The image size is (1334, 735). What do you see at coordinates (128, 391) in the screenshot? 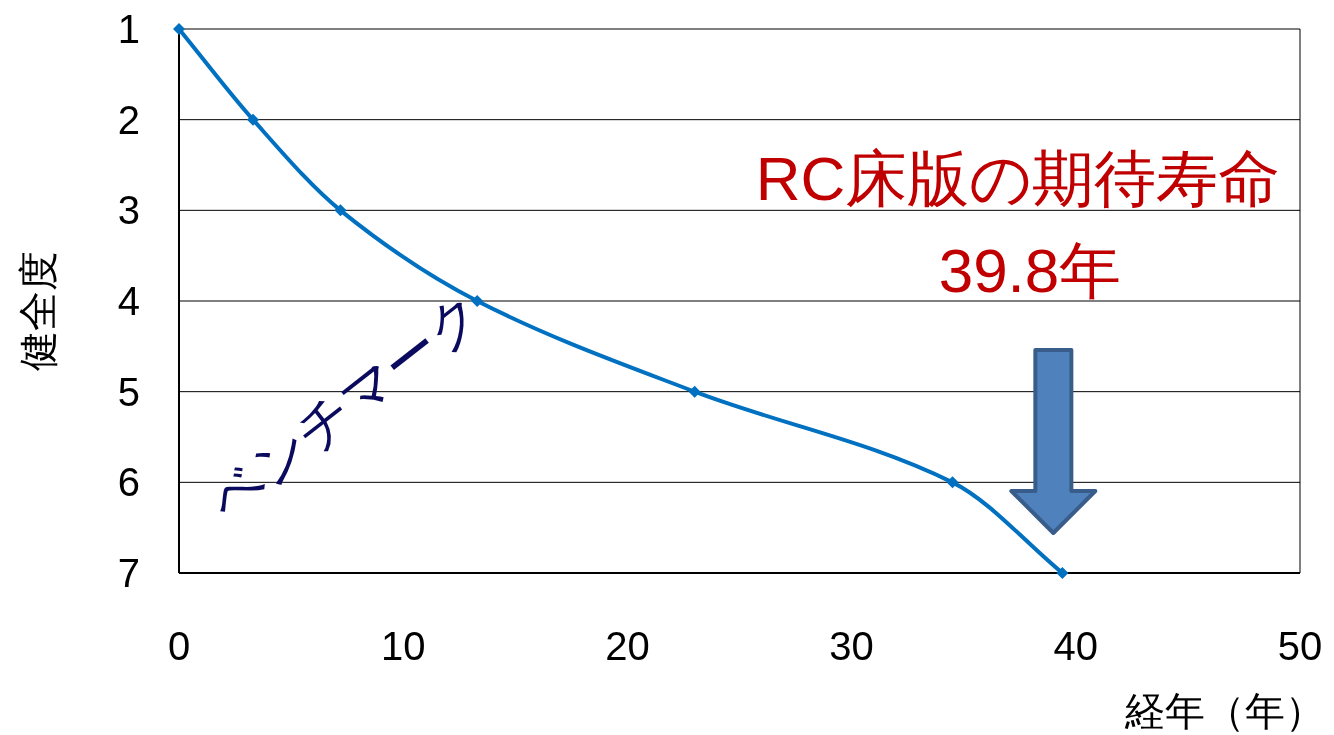
I see `y-tick-label: 5` at bounding box center [128, 391].